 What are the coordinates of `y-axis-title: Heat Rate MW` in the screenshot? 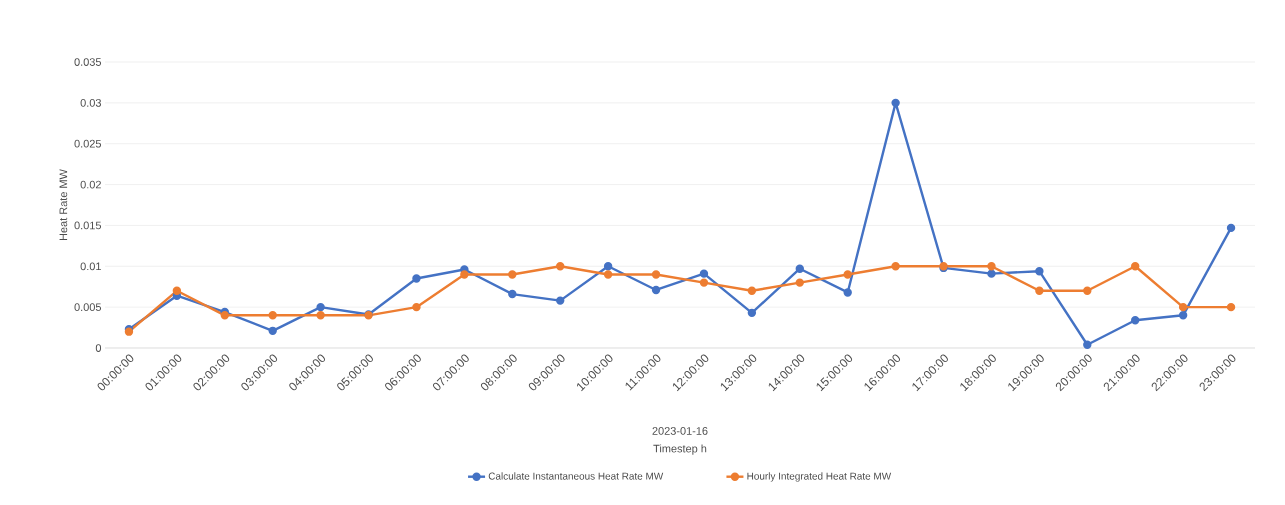 It's located at (63, 205).